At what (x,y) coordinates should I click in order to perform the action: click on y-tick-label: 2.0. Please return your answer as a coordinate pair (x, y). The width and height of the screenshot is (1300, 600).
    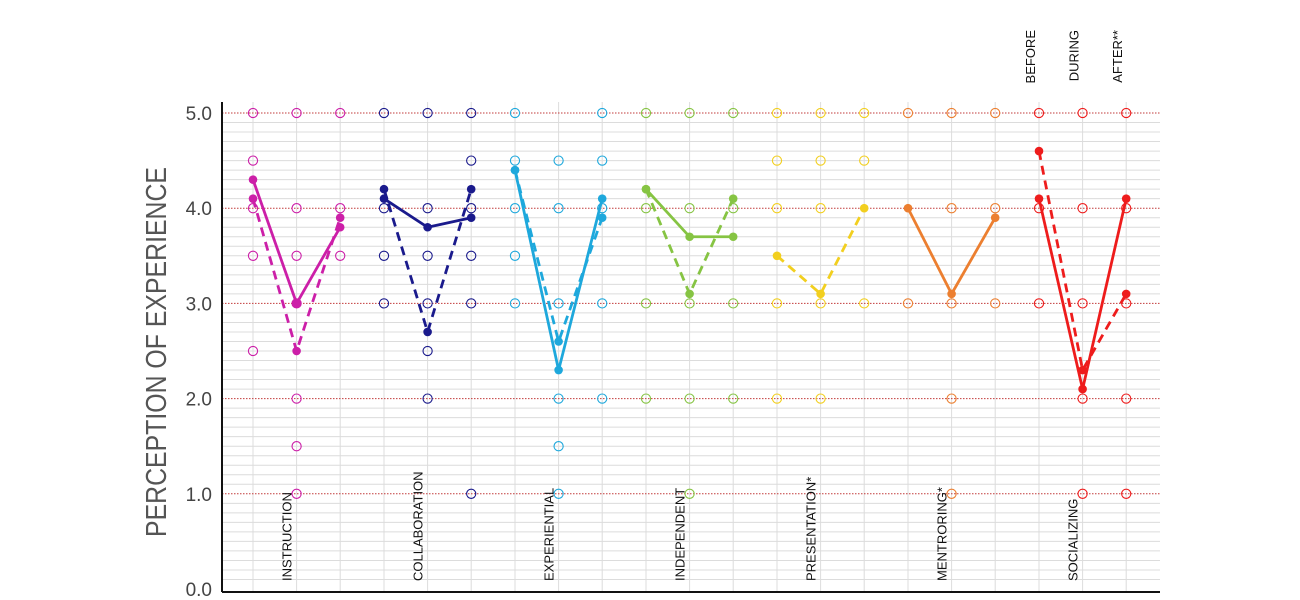
    Looking at the image, I should click on (199, 400).